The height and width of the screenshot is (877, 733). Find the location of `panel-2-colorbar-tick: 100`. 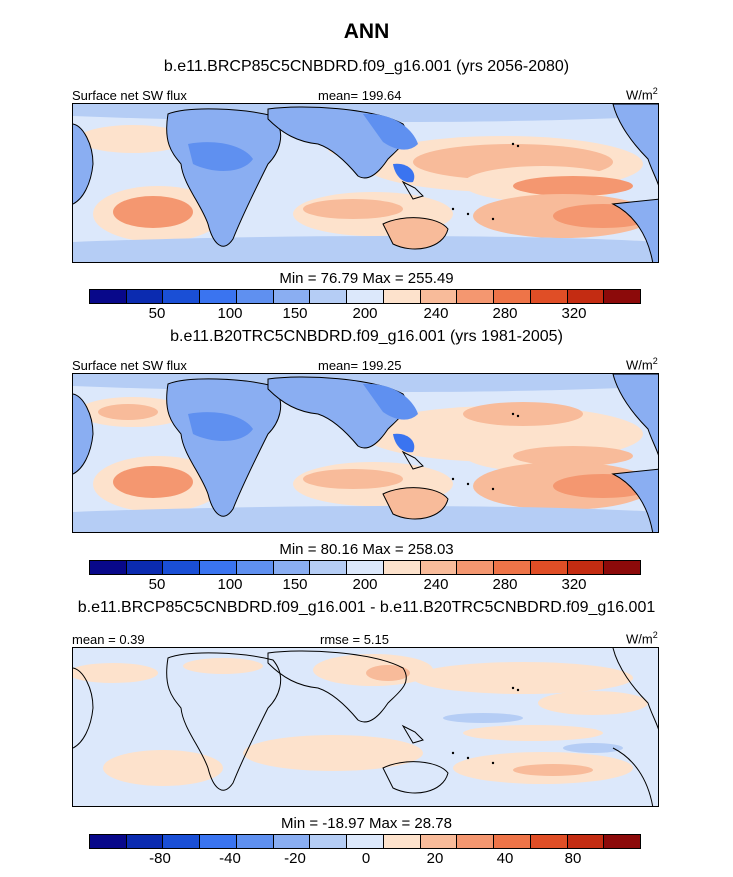

panel-2-colorbar-tick: 100 is located at coordinates (230, 584).